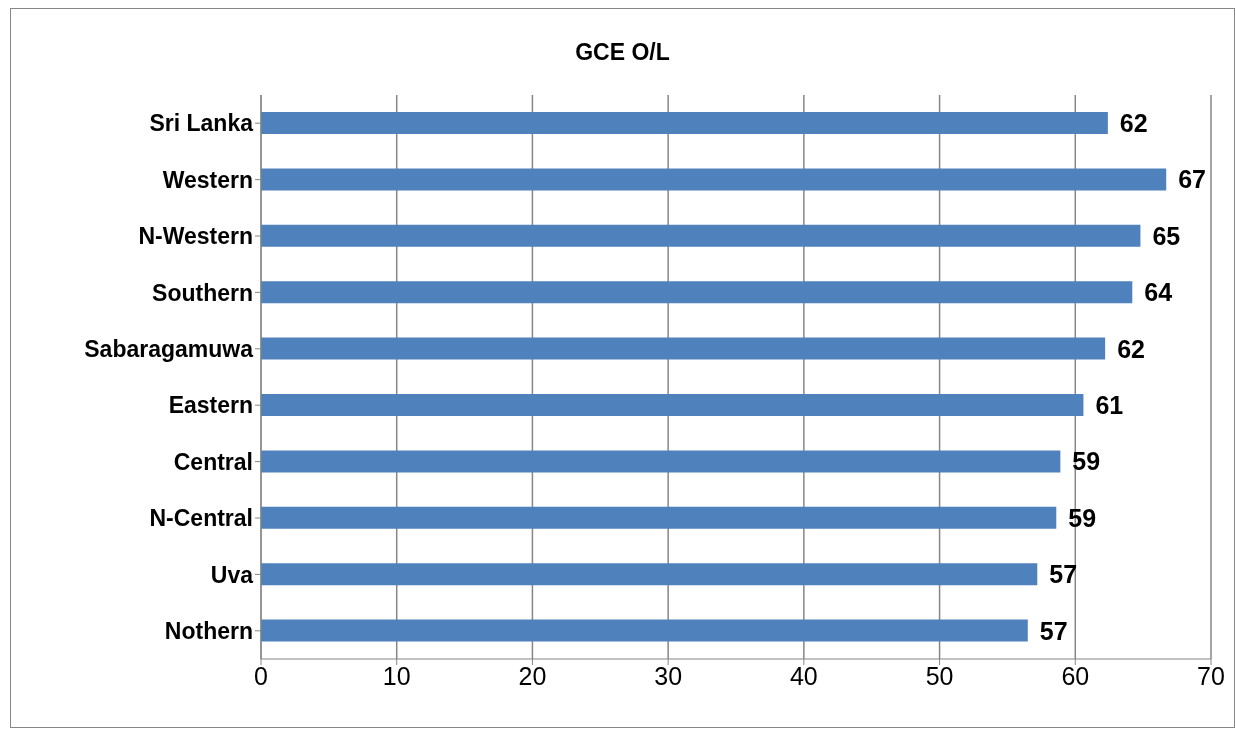  Describe the element at coordinates (232, 574) in the screenshot. I see `y-tick-label: Uva` at that location.